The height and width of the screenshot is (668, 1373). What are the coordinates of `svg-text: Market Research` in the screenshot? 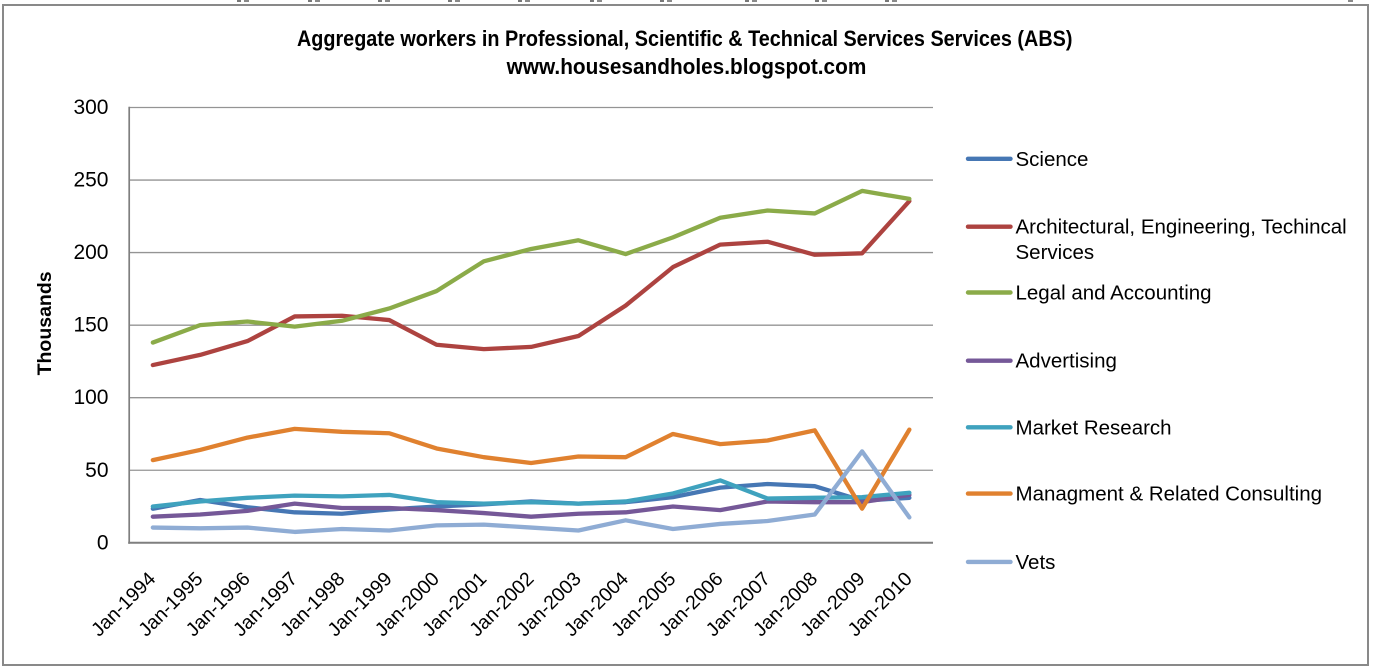 It's located at (1094, 427).